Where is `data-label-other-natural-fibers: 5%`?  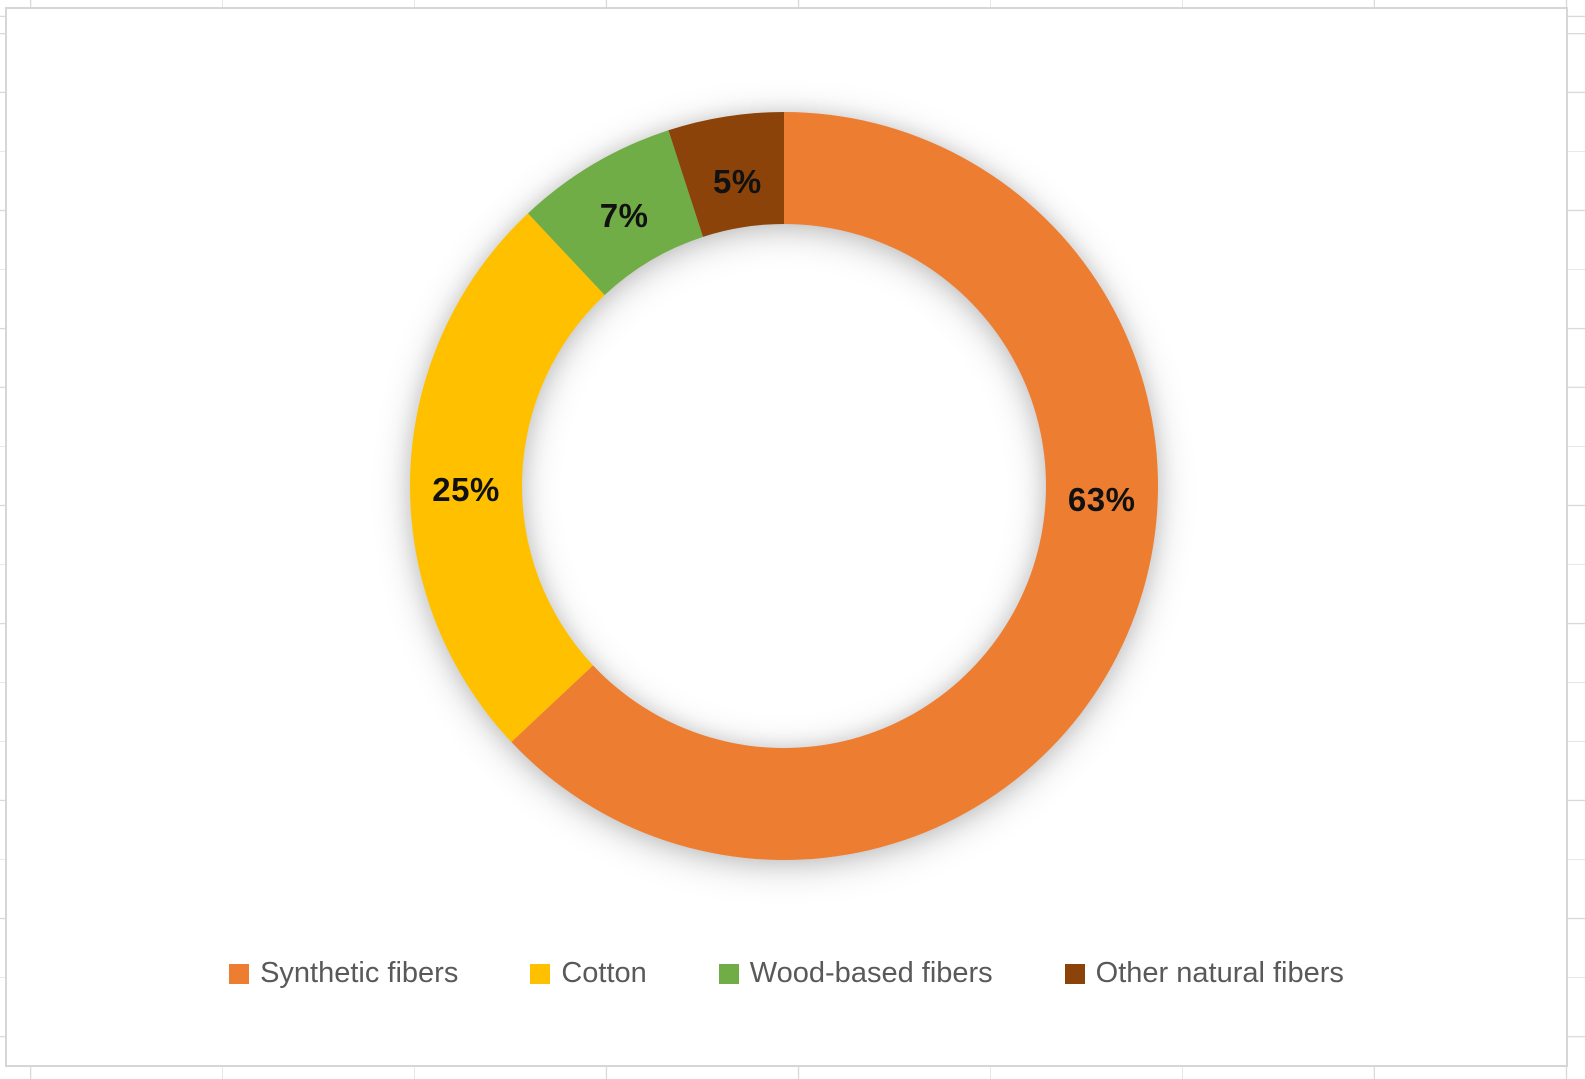
data-label-other-natural-fibers: 5% is located at coordinates (737, 181).